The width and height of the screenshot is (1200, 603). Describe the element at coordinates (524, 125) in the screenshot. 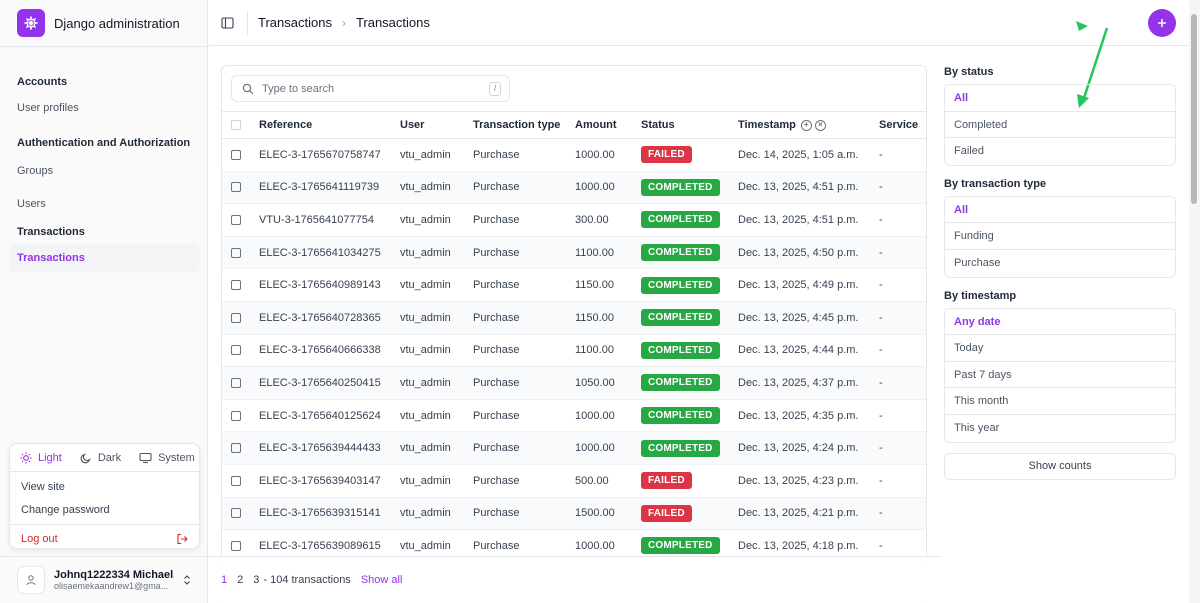

I see `column-header-transaction-type: Transaction type` at that location.